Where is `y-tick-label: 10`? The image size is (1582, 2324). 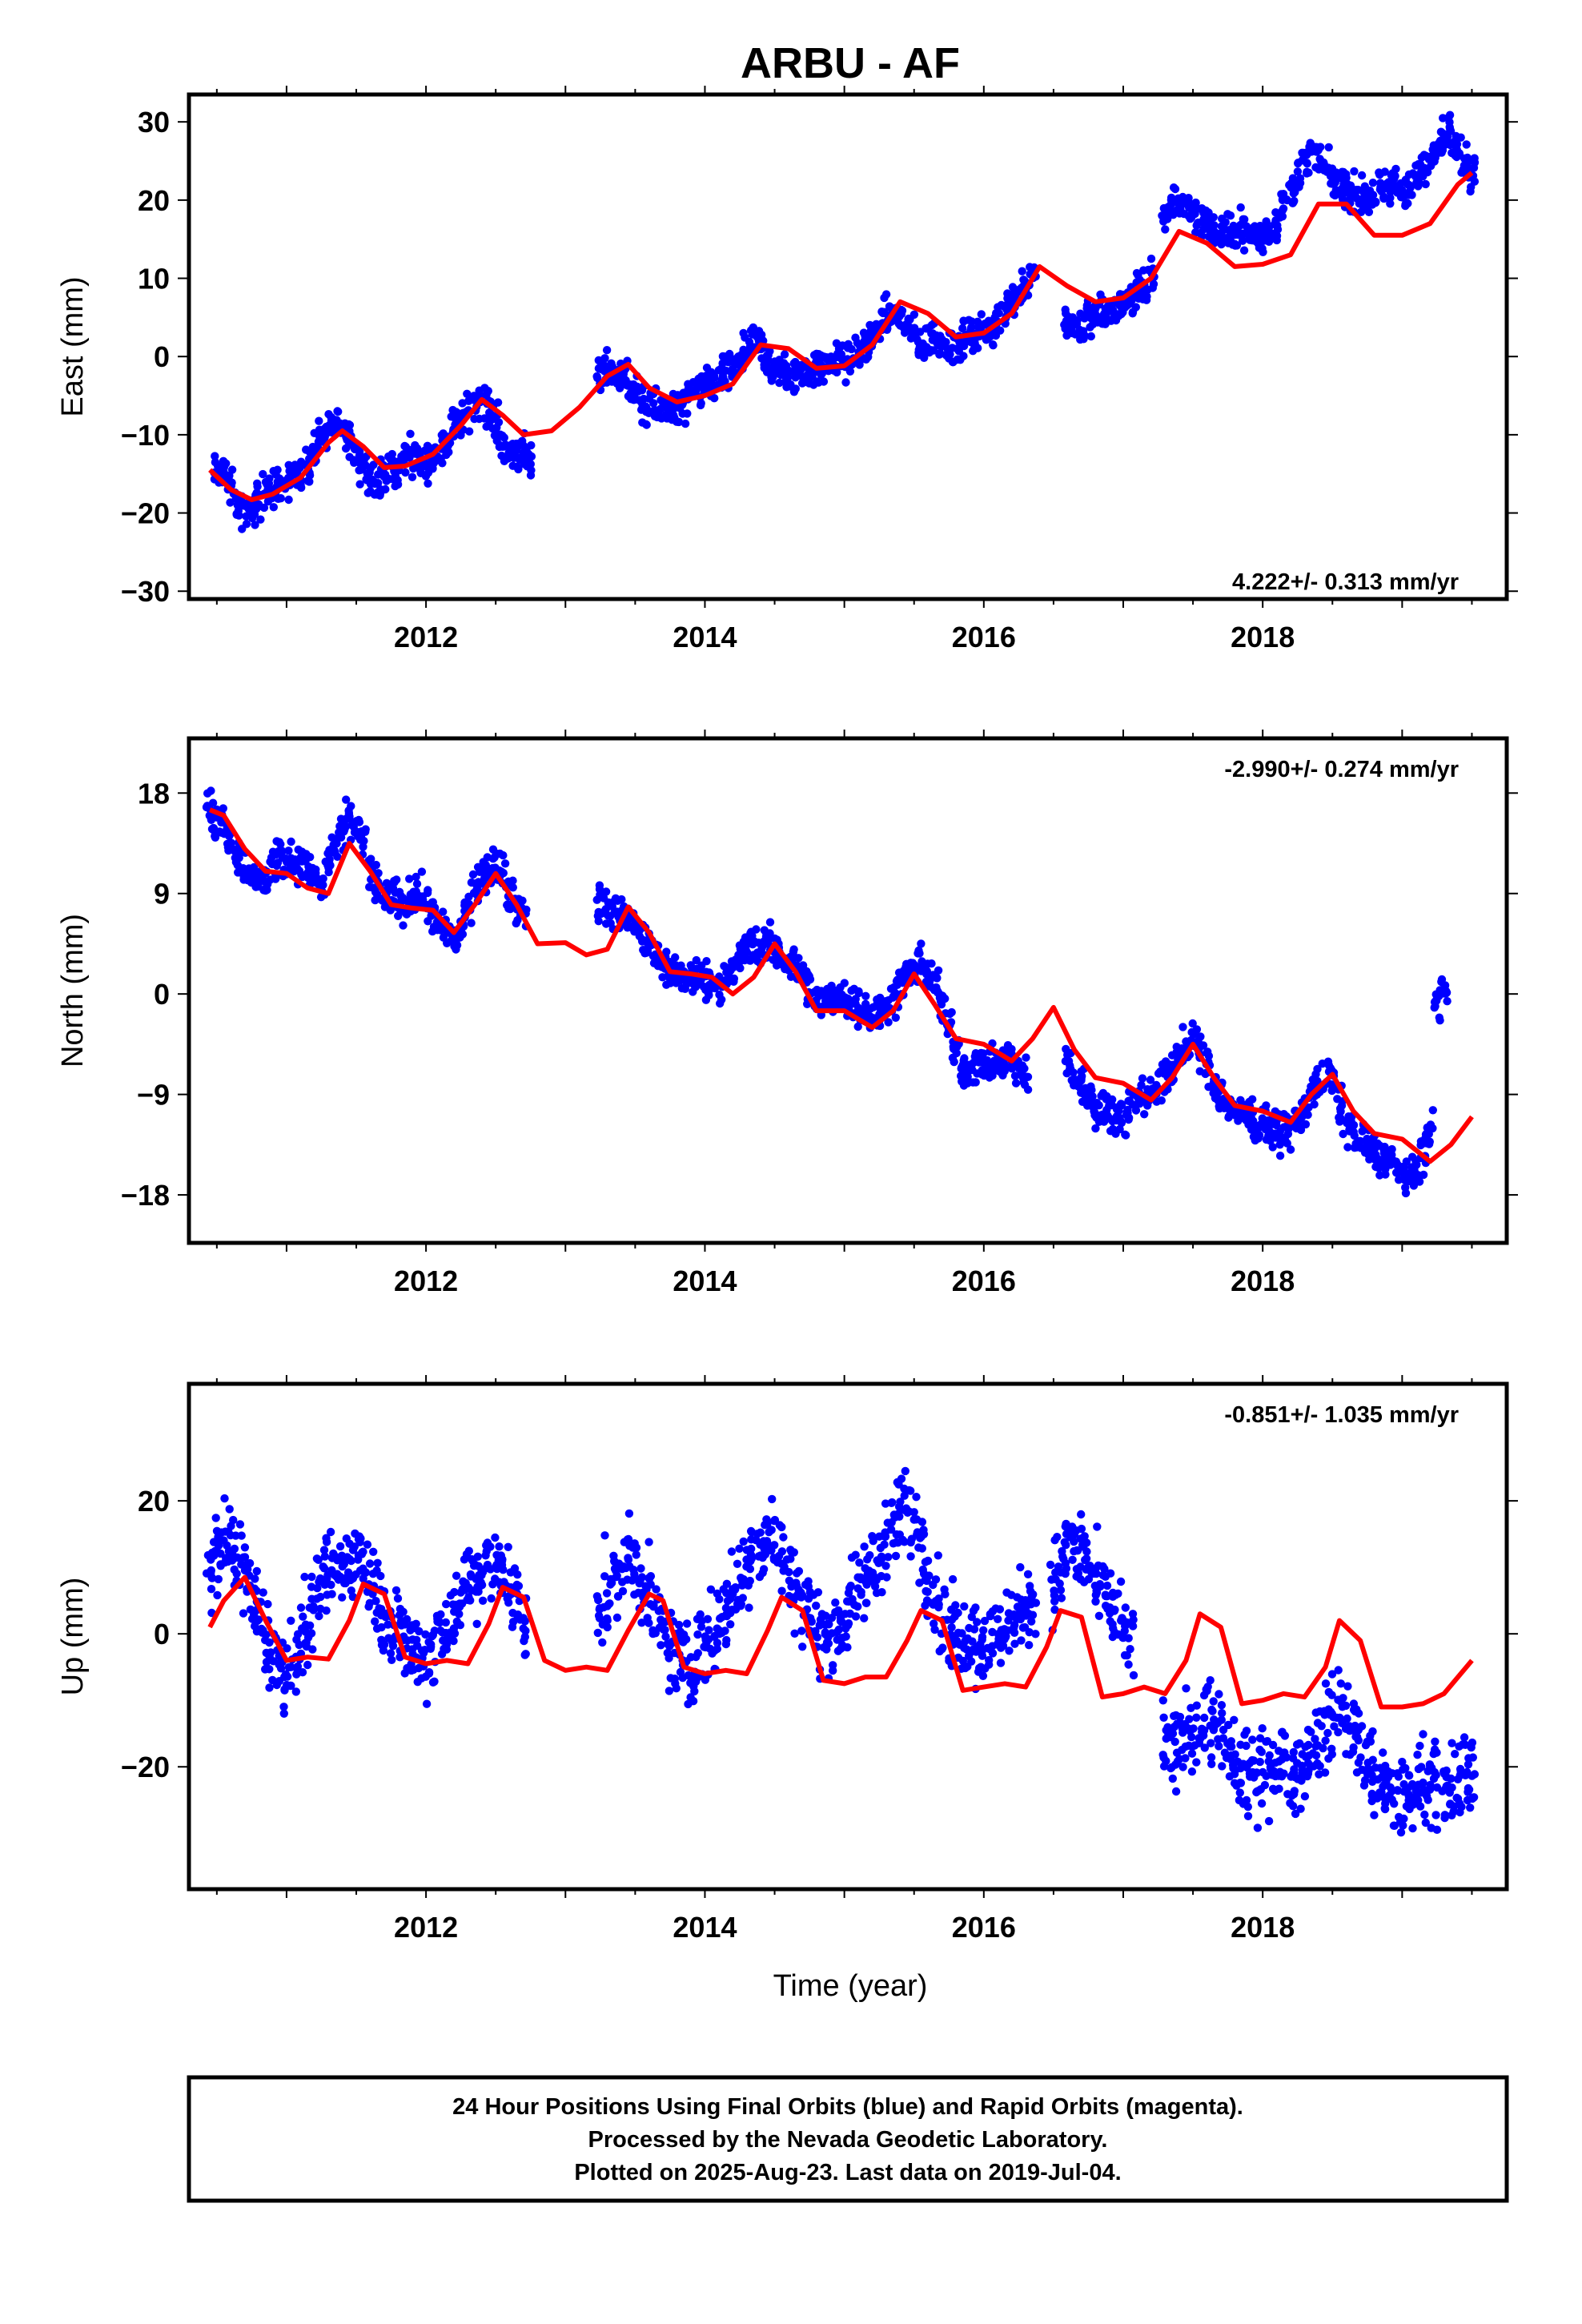 y-tick-label: 10 is located at coordinates (154, 279).